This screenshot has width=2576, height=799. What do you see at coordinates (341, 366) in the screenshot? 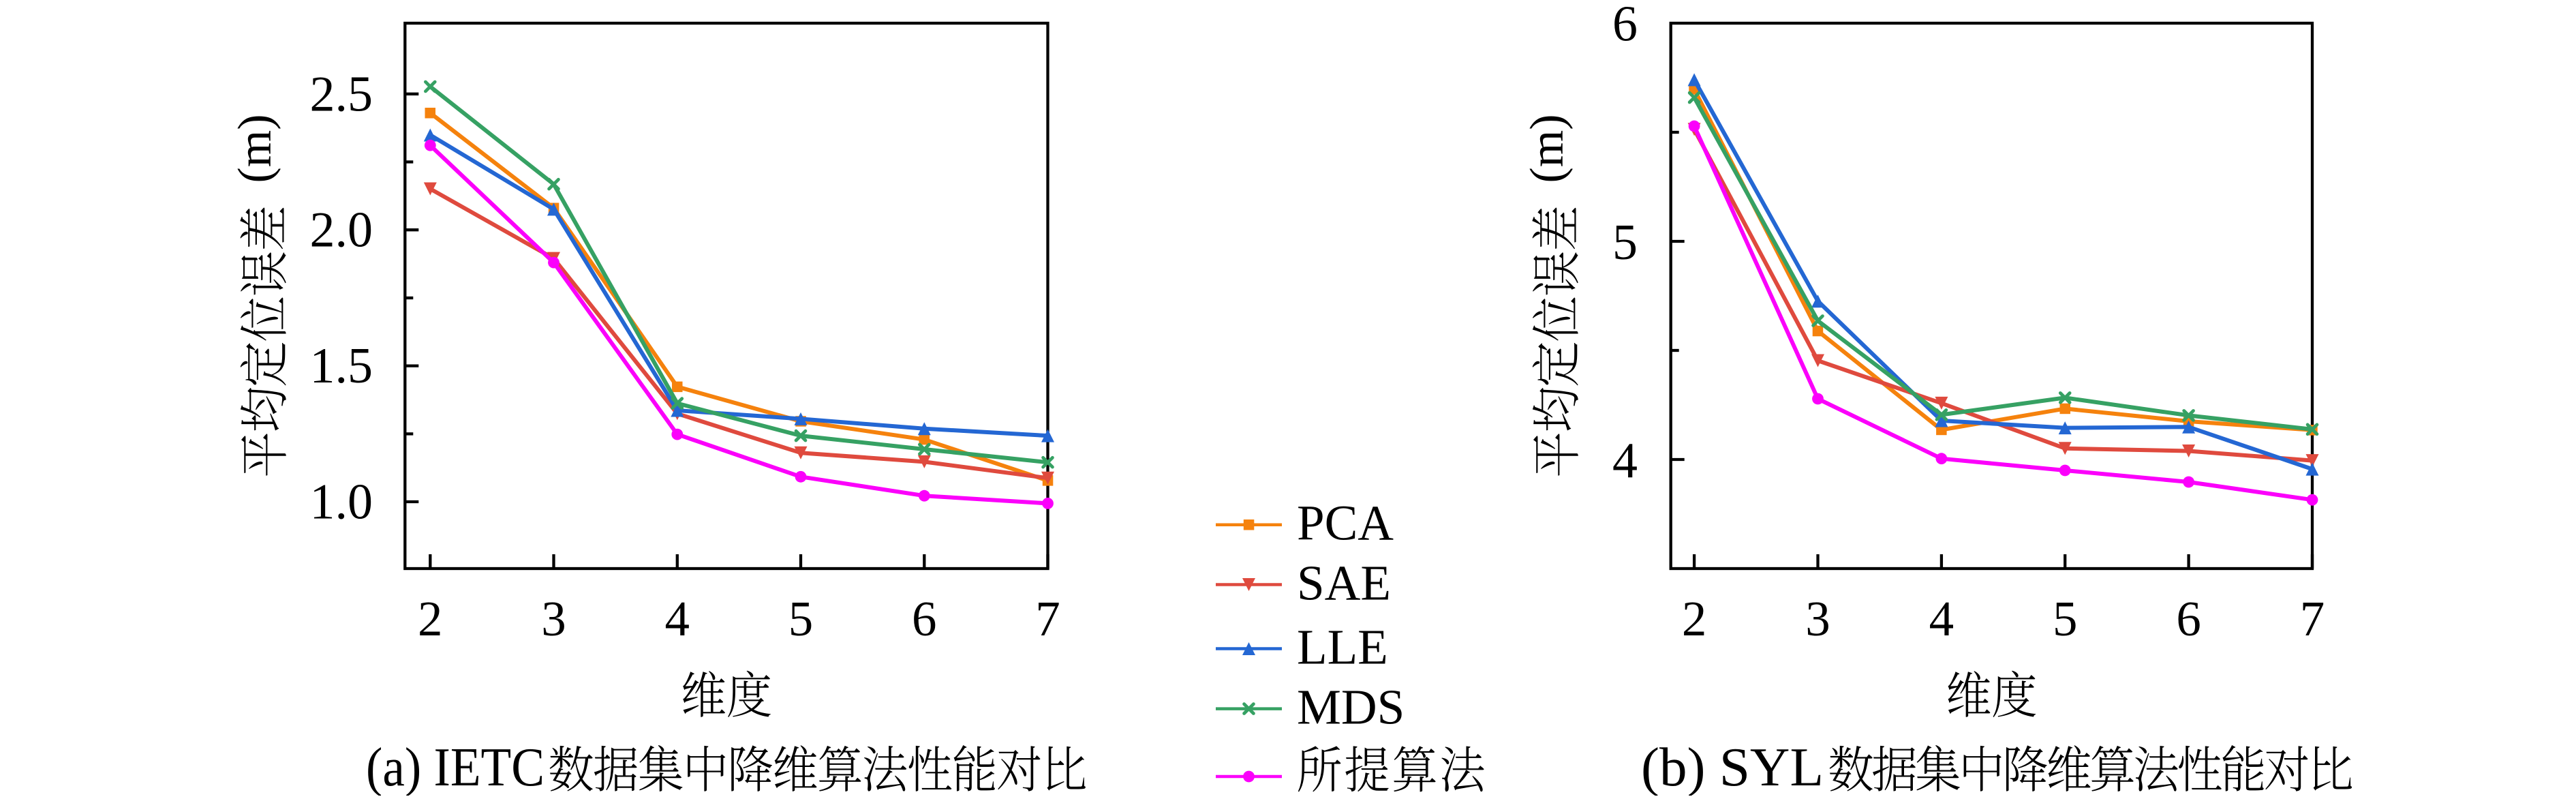
I see `svg-text: 1.5` at bounding box center [341, 366].